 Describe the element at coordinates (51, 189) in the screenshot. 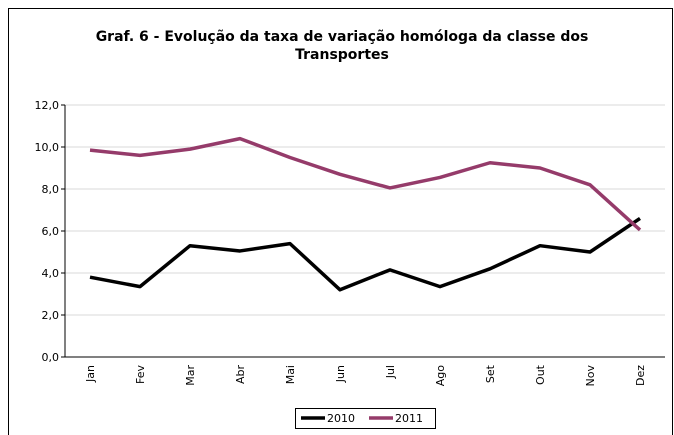

I see `y-tick-label: 8,0` at that location.